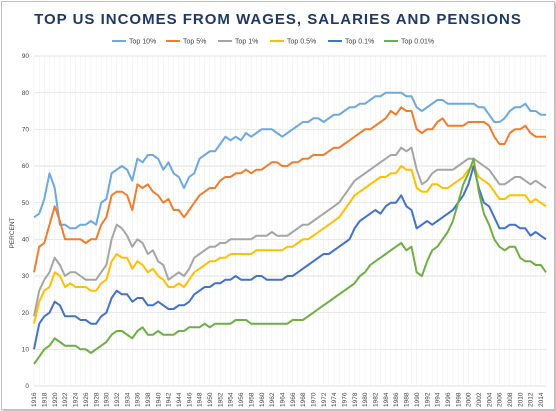  What do you see at coordinates (489, 399) in the screenshot?
I see `x-tick-label: 2004` at bounding box center [489, 399].